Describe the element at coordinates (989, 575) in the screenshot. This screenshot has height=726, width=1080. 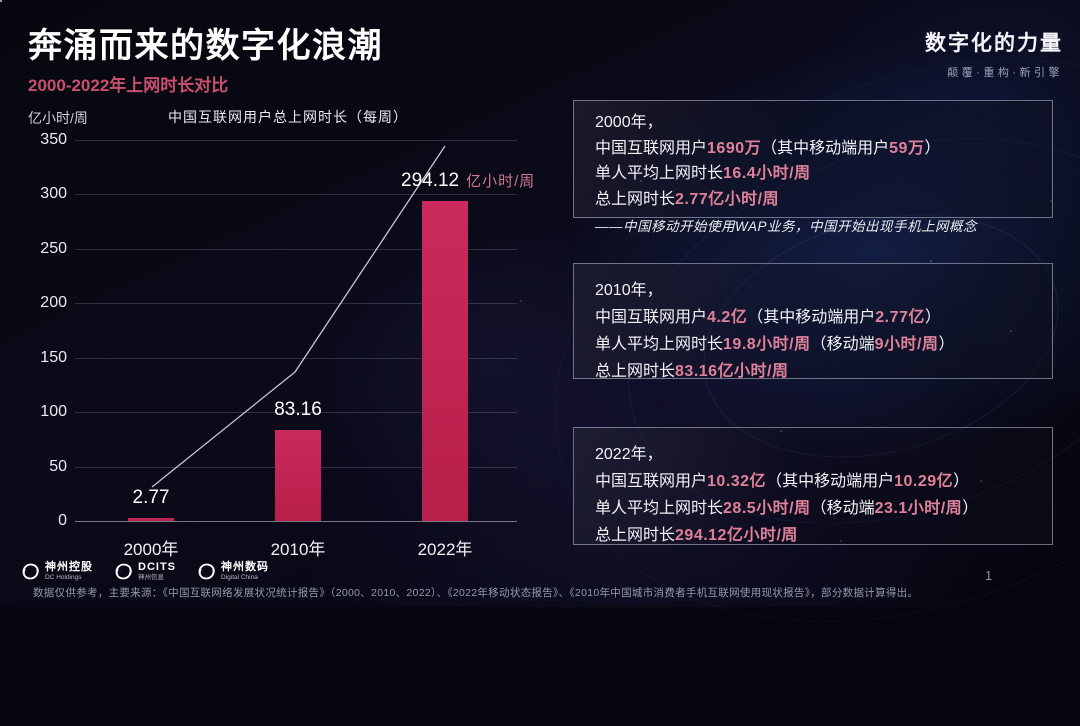
I see `page-number: 1` at that location.